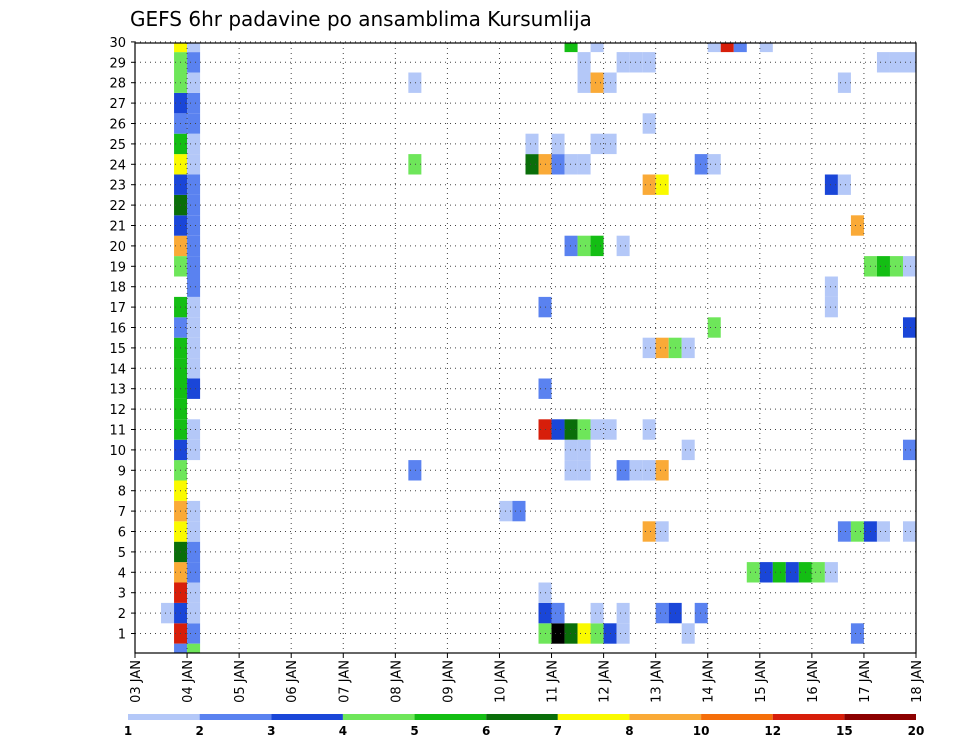 The image size is (960, 742). I want to click on y-tick-label: 4, so click(122, 573).